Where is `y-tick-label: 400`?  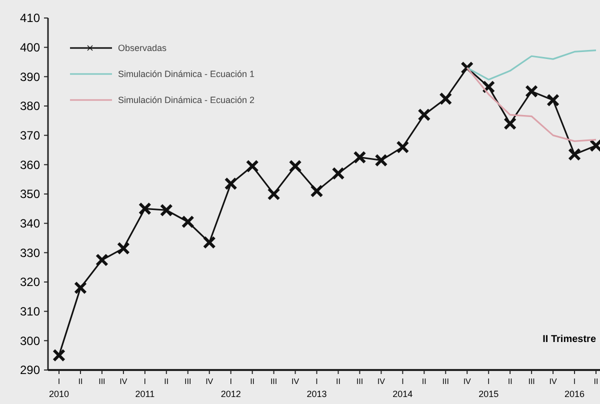 y-tick-label: 400 is located at coordinates (30, 47).